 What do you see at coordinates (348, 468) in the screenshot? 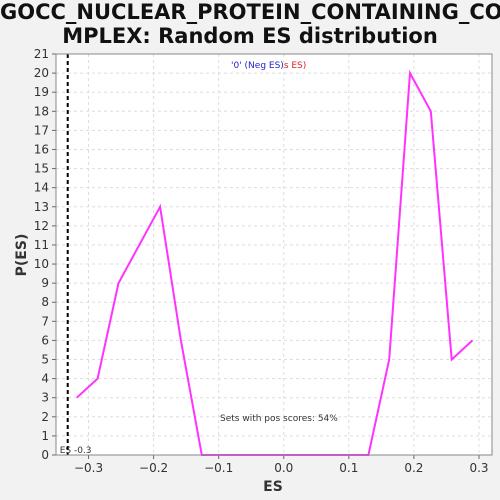
I see `x-tick-label: 0.1` at bounding box center [348, 468].